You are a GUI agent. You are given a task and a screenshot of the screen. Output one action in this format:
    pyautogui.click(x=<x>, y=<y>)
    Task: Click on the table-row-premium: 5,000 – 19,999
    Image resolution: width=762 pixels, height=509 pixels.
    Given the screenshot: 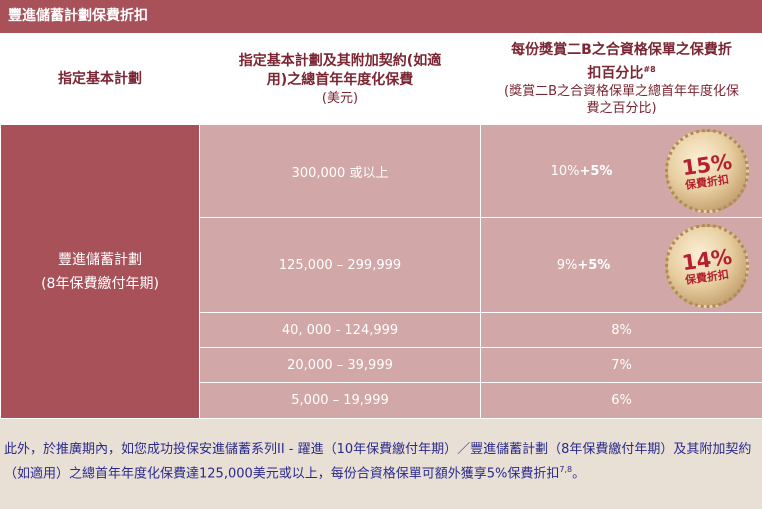 What is the action you would take?
    pyautogui.click(x=340, y=400)
    